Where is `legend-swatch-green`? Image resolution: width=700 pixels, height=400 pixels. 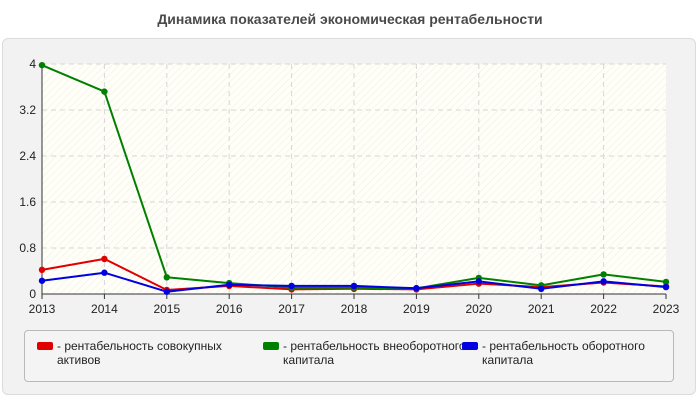 legend-swatch-green is located at coordinates (271, 346).